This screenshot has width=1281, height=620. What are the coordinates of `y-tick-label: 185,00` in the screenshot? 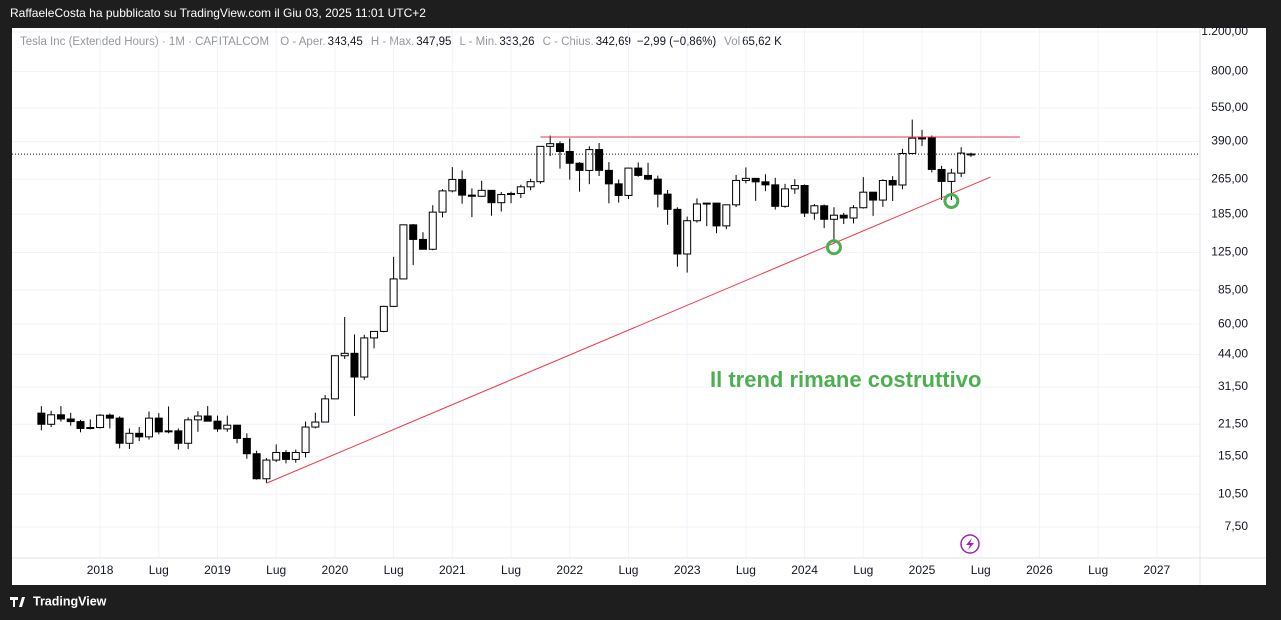 It's located at (1229, 213).